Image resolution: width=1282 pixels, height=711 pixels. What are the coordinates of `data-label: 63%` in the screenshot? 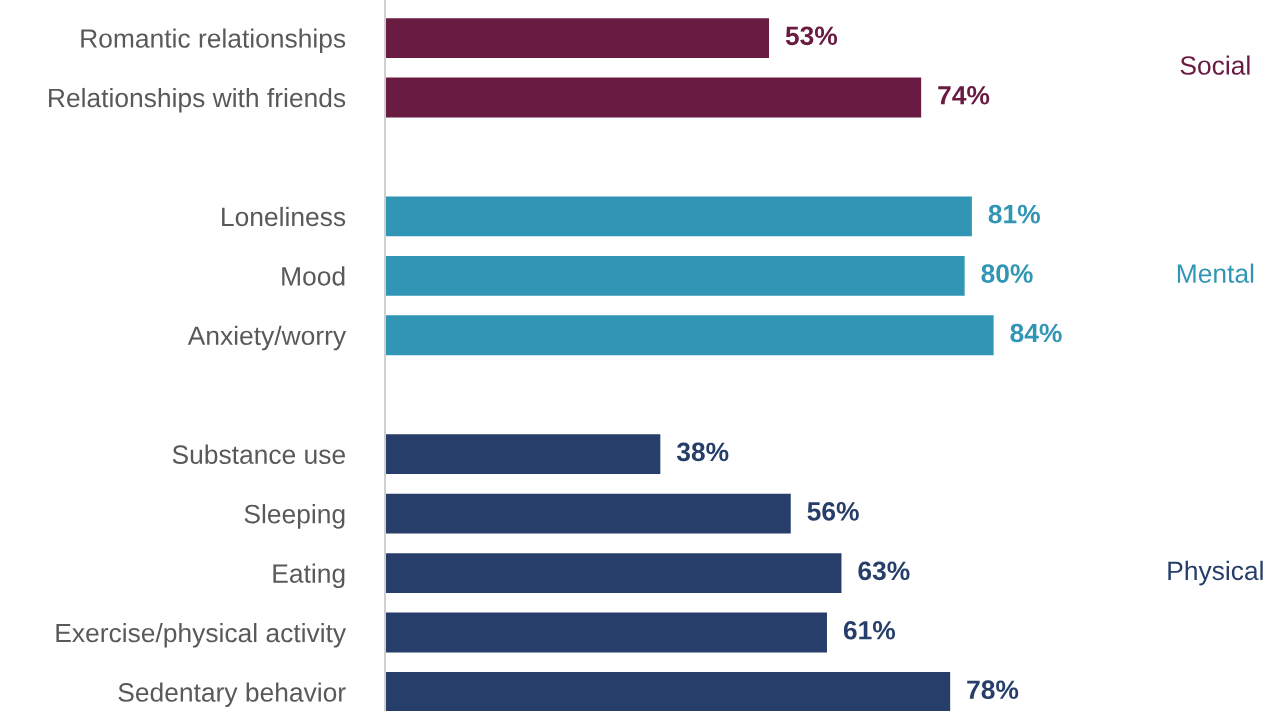 It's located at (884, 571).